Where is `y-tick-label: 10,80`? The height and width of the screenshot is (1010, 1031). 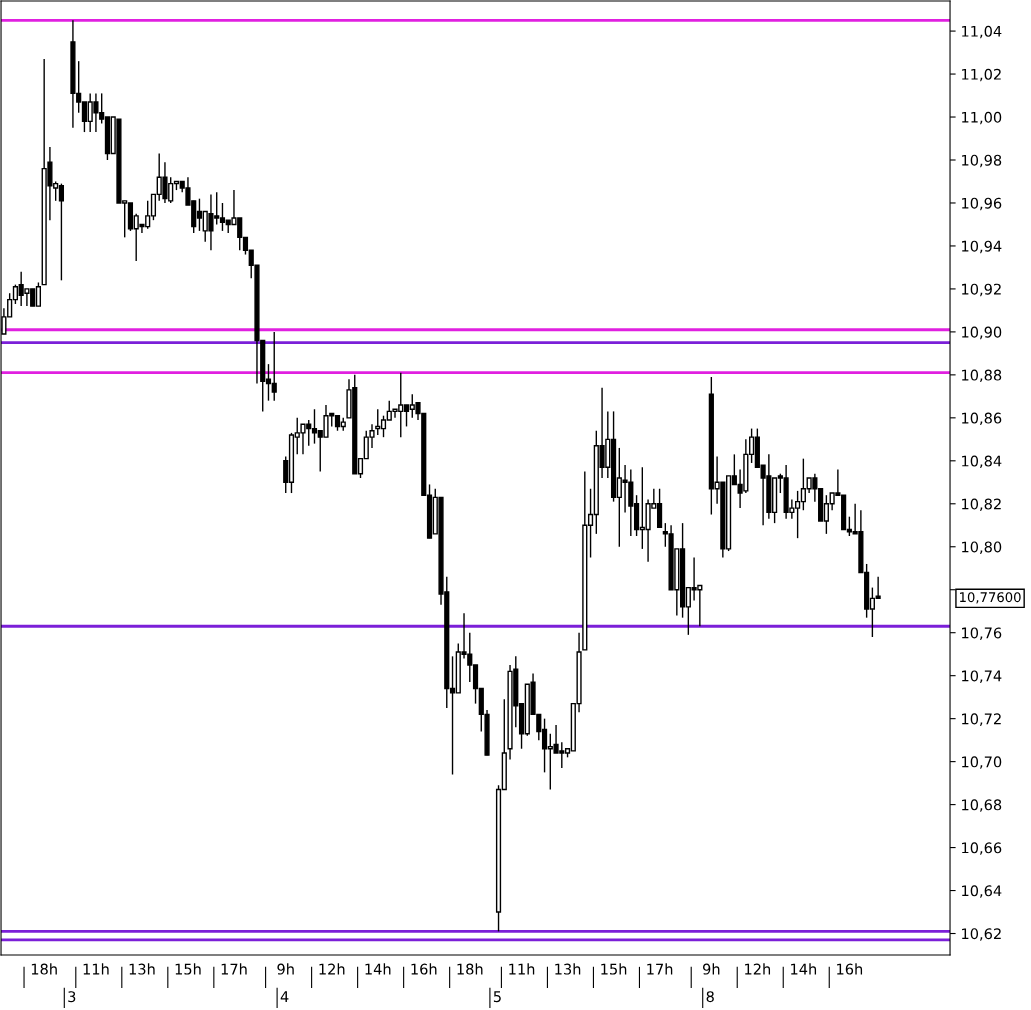
y-tick-label: 10,80 is located at coordinates (982, 547).